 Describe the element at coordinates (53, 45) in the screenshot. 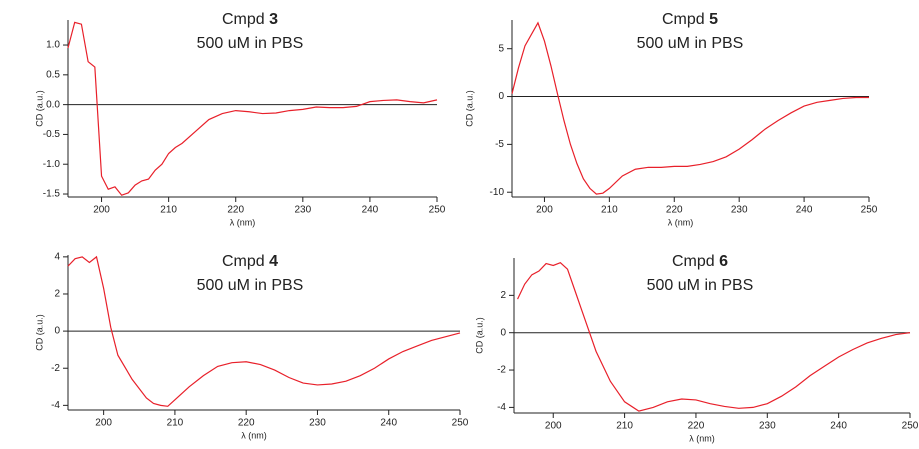

I see `y-tick-label: 1.0` at that location.